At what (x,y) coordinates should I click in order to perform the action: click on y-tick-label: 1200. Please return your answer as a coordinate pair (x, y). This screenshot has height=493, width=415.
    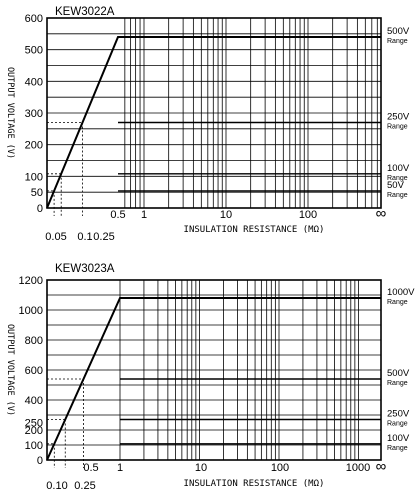
    Looking at the image, I should click on (31, 281).